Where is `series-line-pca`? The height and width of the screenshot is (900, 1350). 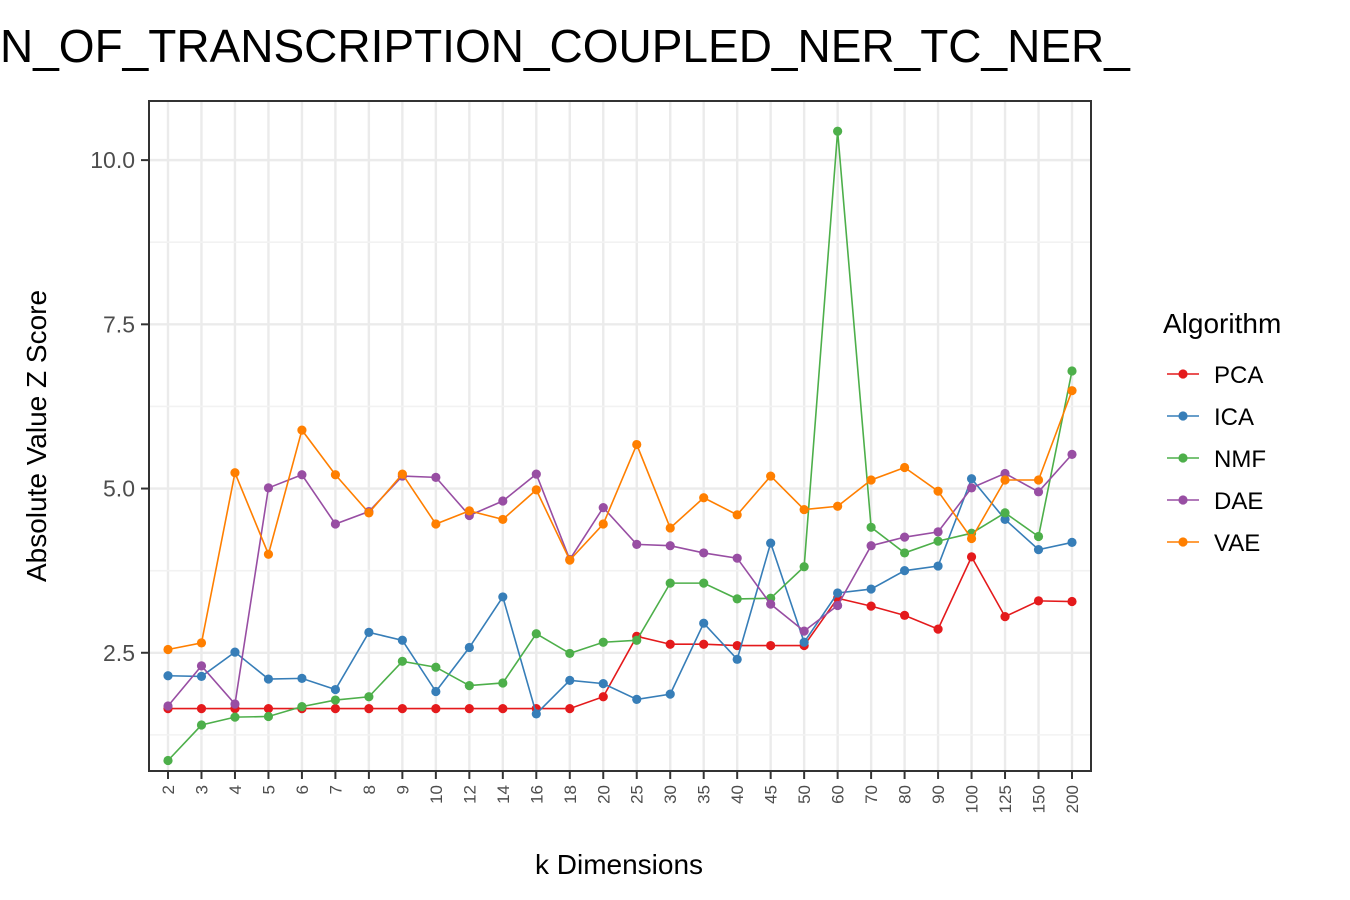 series-line-pca is located at coordinates (620, 632).